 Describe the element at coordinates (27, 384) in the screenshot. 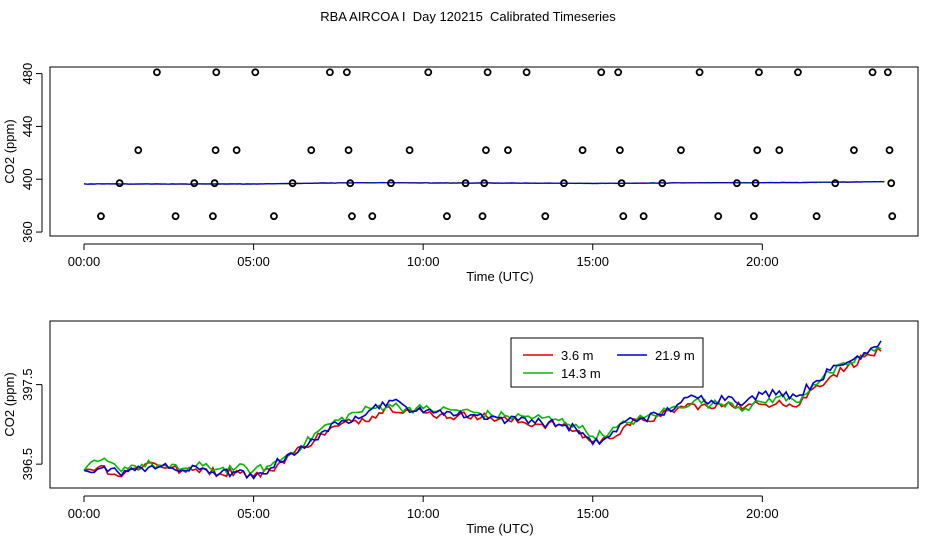

I see `y-tick-label: 397.5` at that location.